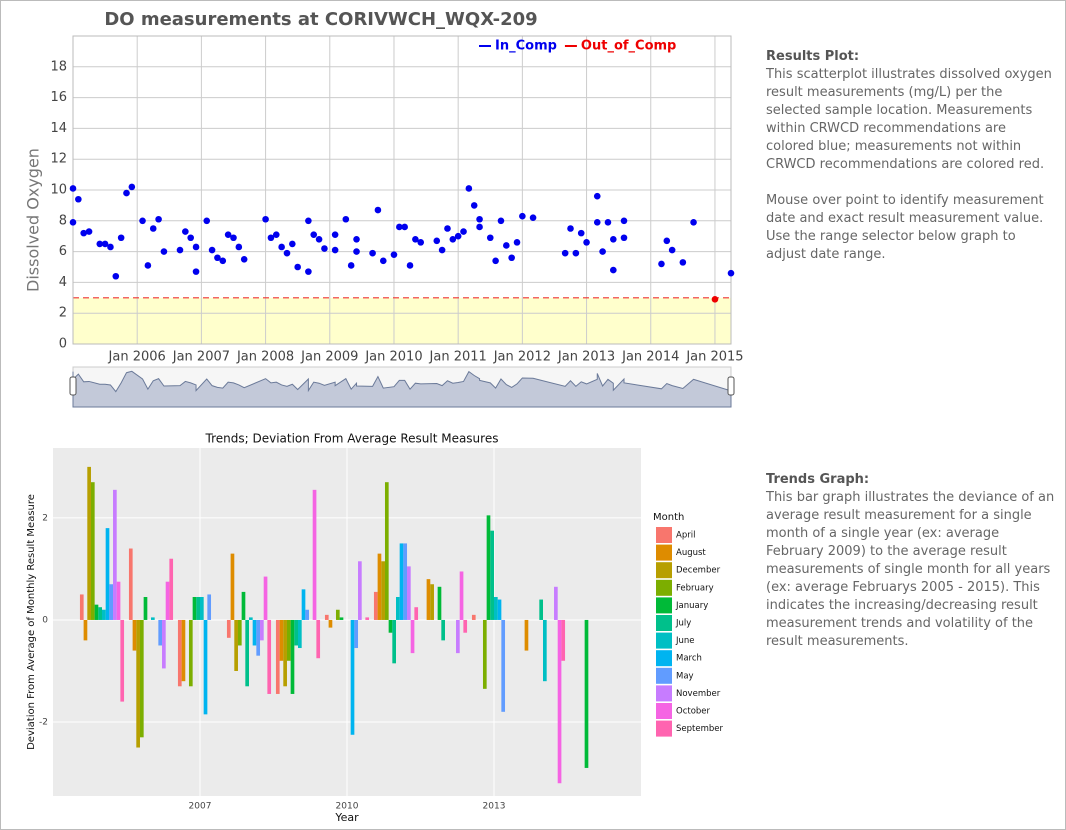 The height and width of the screenshot is (830, 1066). Describe the element at coordinates (685, 641) in the screenshot. I see `legend-label: June` at that location.